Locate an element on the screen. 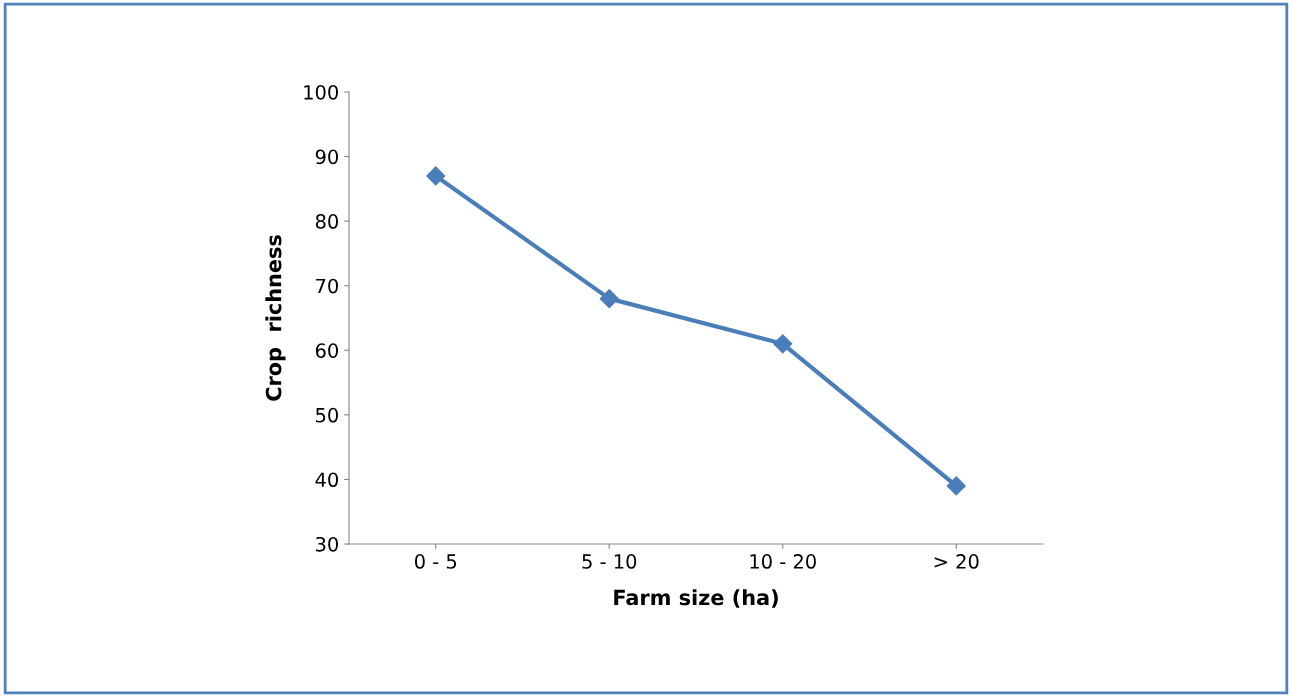  y-tick-label: 70 is located at coordinates (327, 286).